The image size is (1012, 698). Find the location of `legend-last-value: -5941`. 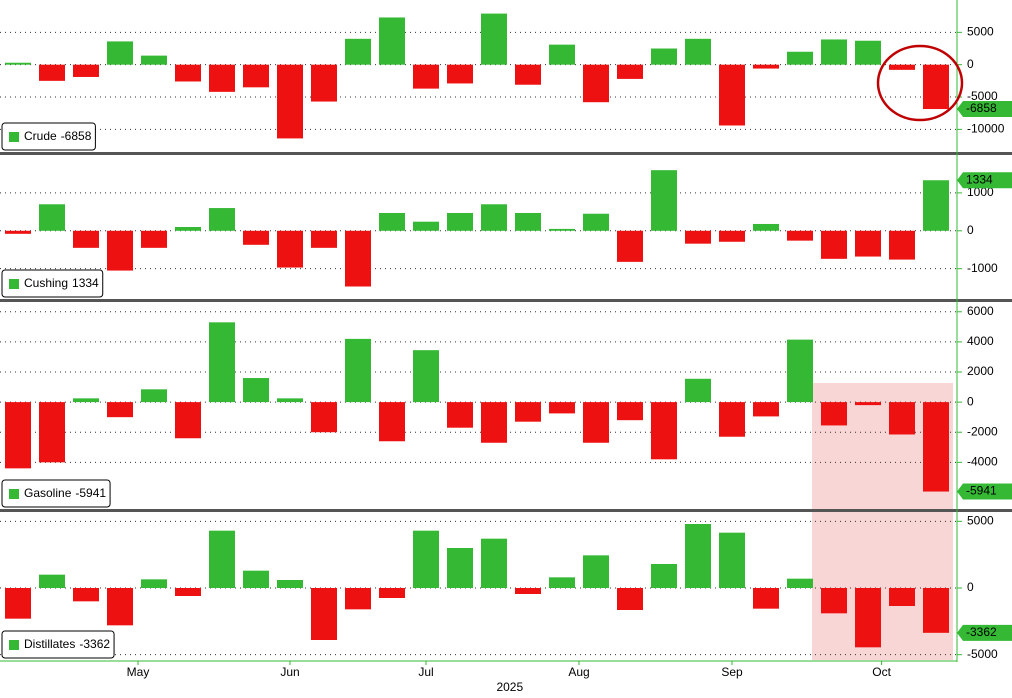

legend-last-value: -5941 is located at coordinates (90, 493).